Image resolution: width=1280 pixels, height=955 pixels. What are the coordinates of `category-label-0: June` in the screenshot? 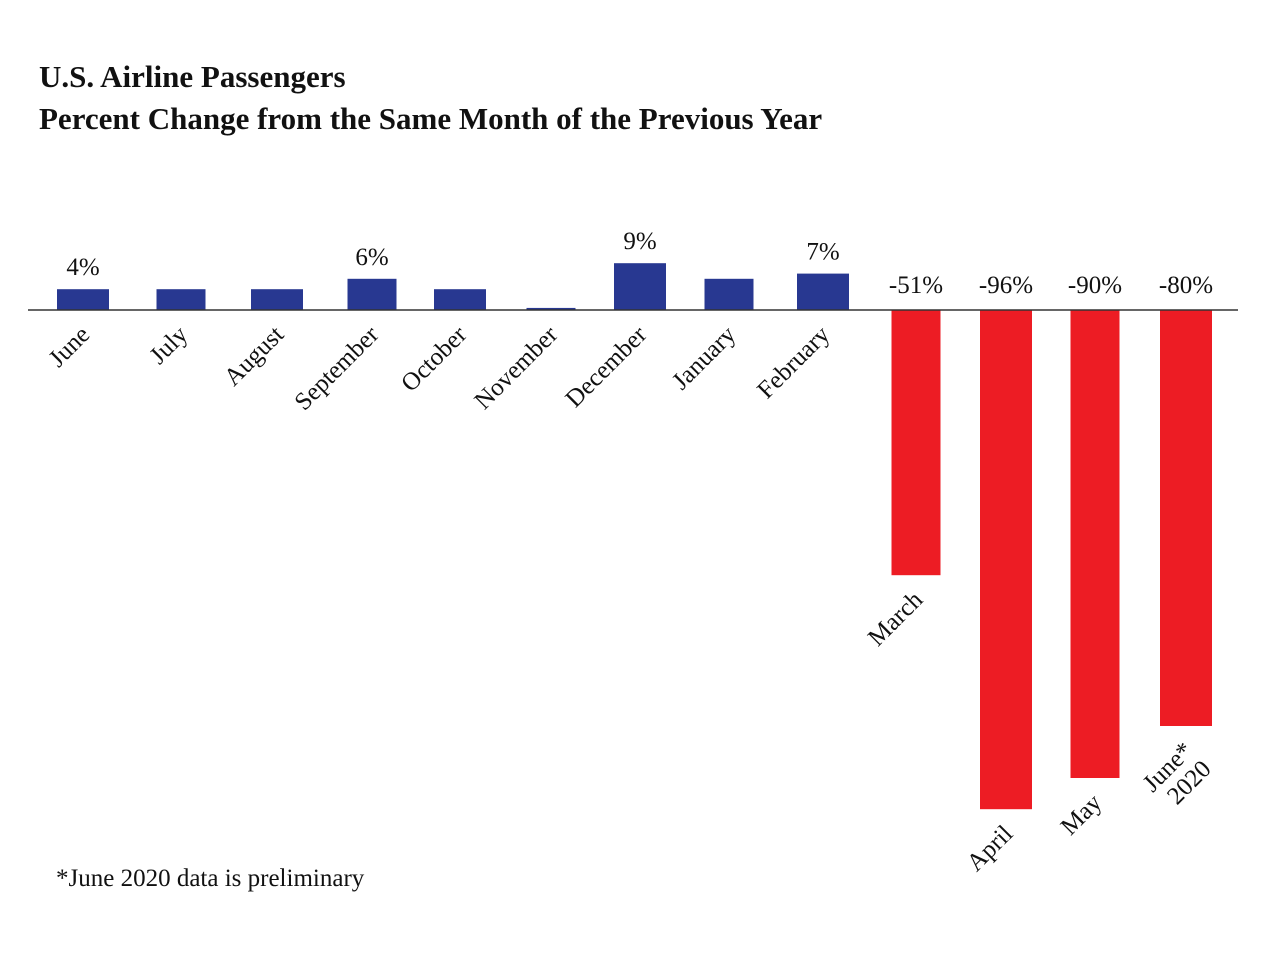 It's located at (69, 346).